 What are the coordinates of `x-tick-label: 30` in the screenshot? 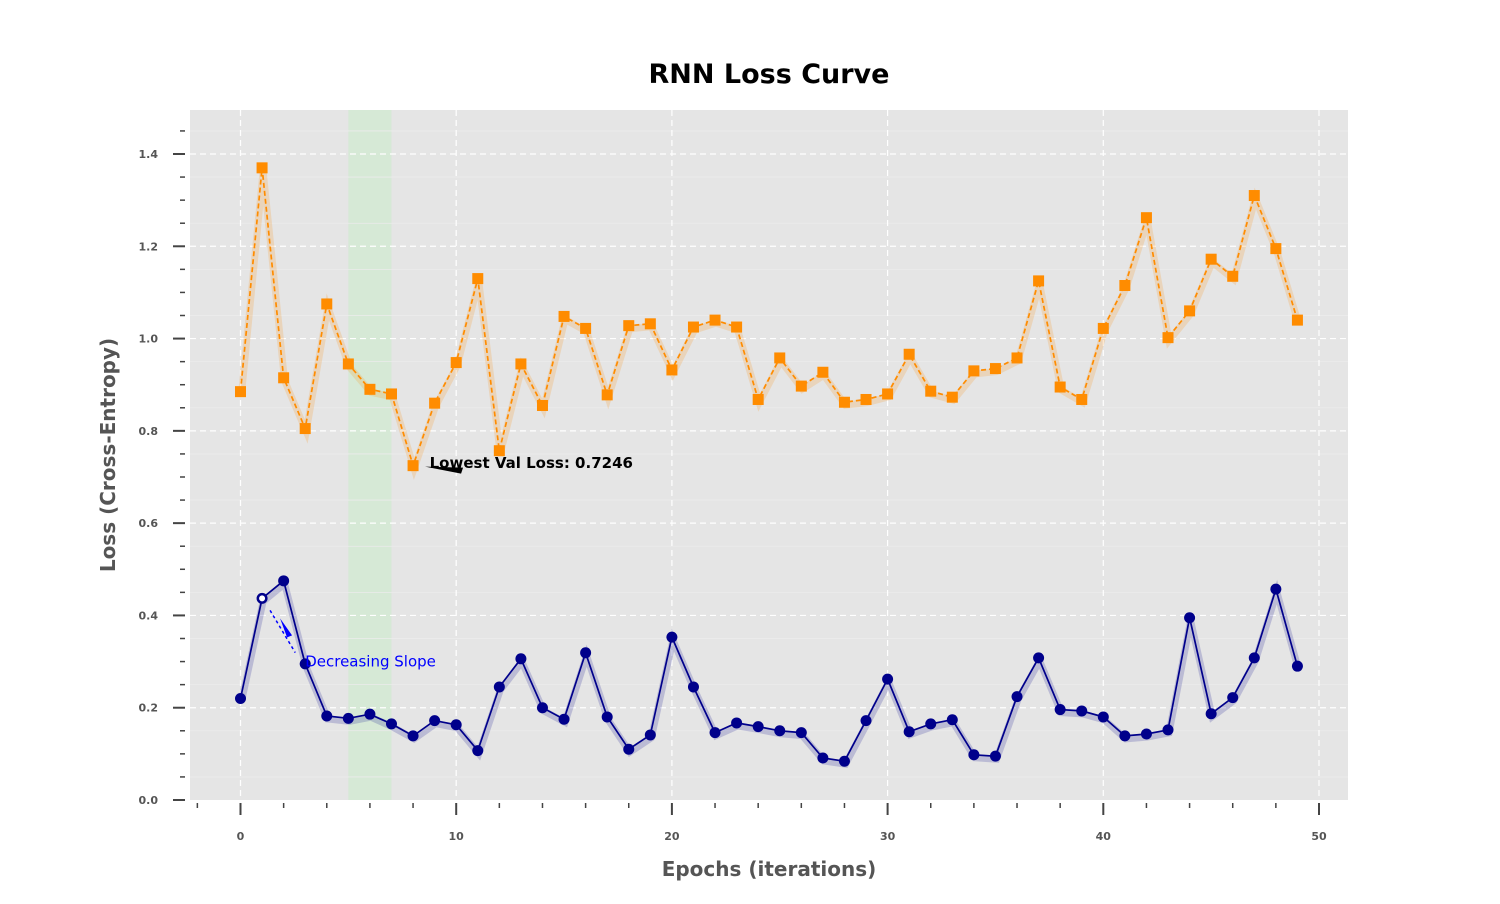 It's located at (888, 836).